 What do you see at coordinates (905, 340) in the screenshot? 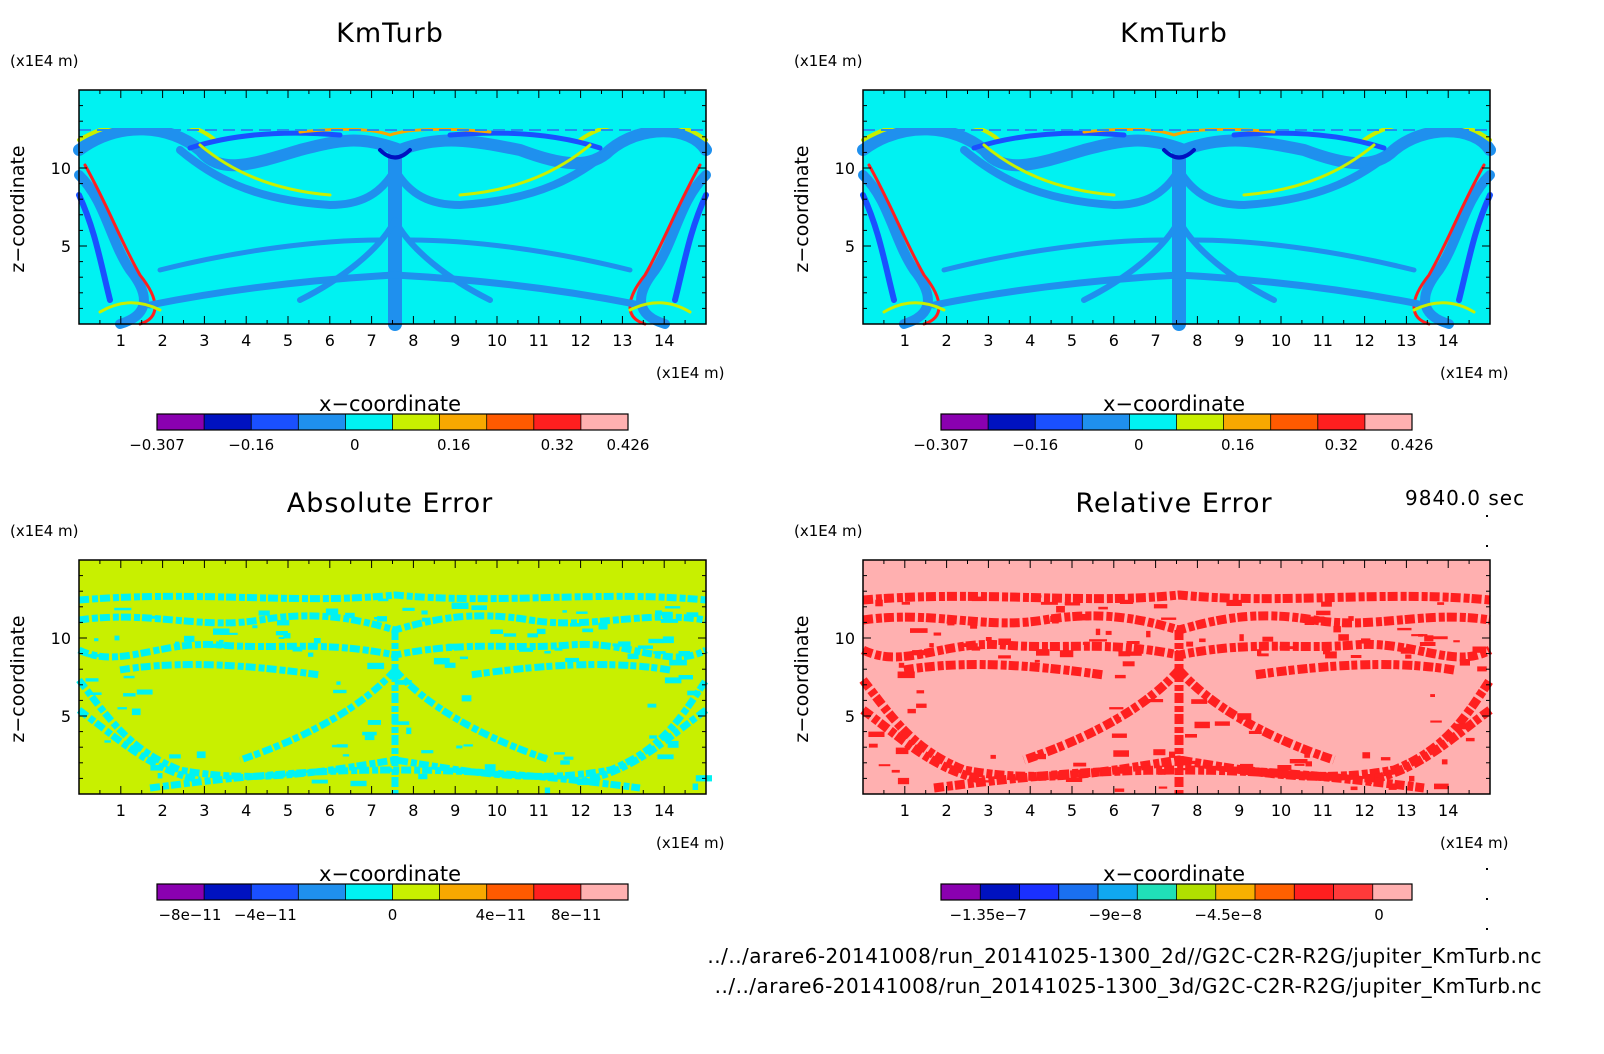
I see `x-tick-label: 1` at bounding box center [905, 340].